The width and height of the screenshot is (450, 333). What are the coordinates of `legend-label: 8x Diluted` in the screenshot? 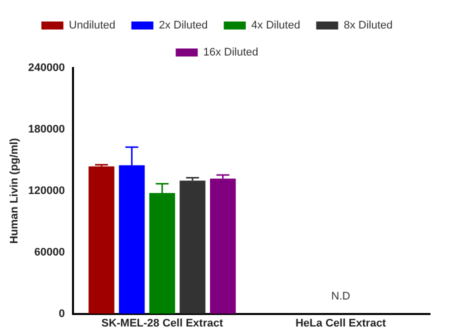 It's located at (368, 26).